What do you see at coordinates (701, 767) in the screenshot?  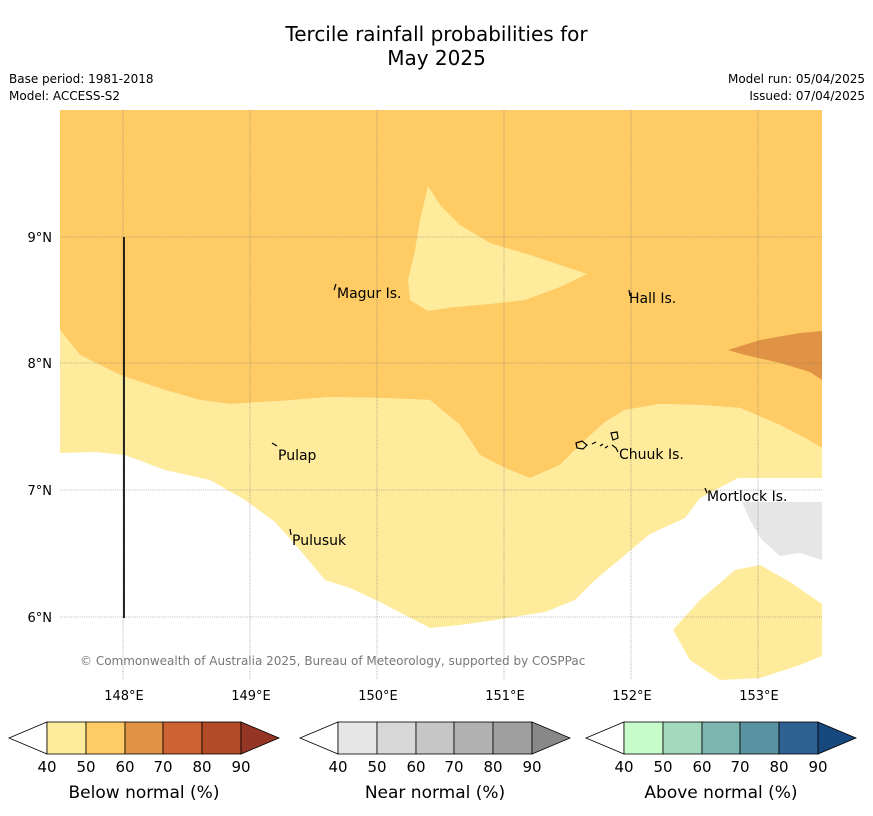 I see `legend-above-tick-60: 60` at bounding box center [701, 767].